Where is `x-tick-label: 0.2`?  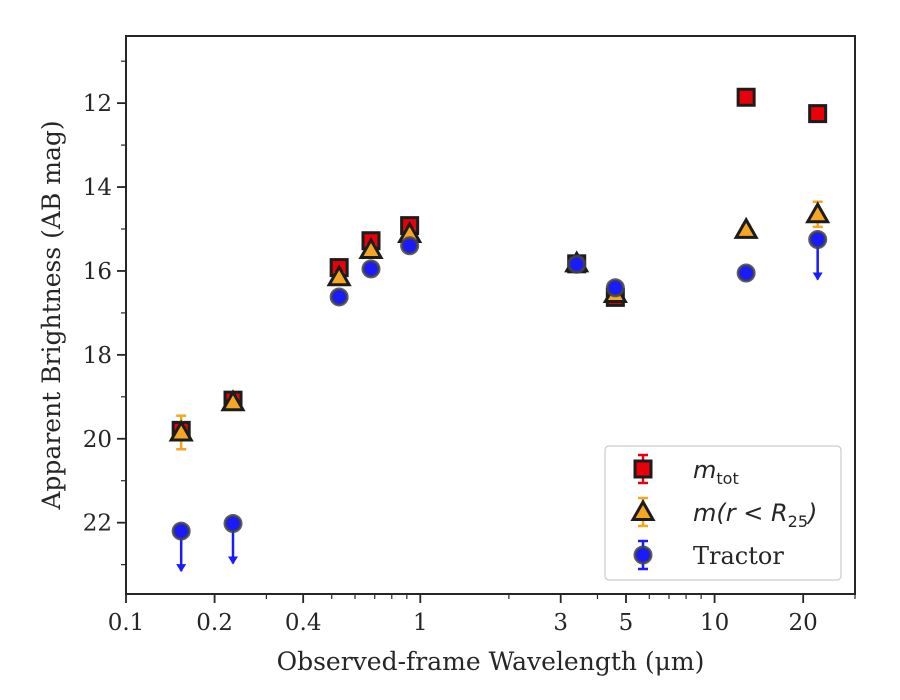 x-tick-label: 0.2 is located at coordinates (214, 623).